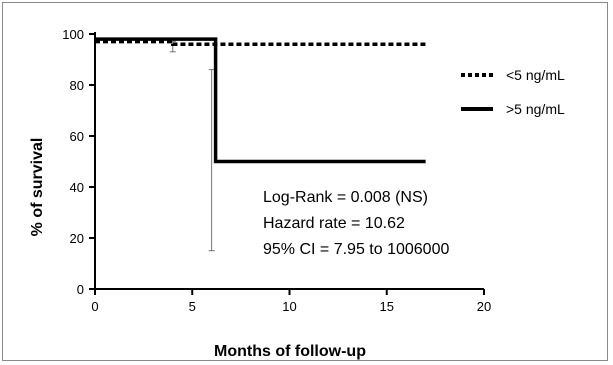 The height and width of the screenshot is (365, 613). Describe the element at coordinates (77, 238) in the screenshot. I see `y-tick-label: 20` at that location.